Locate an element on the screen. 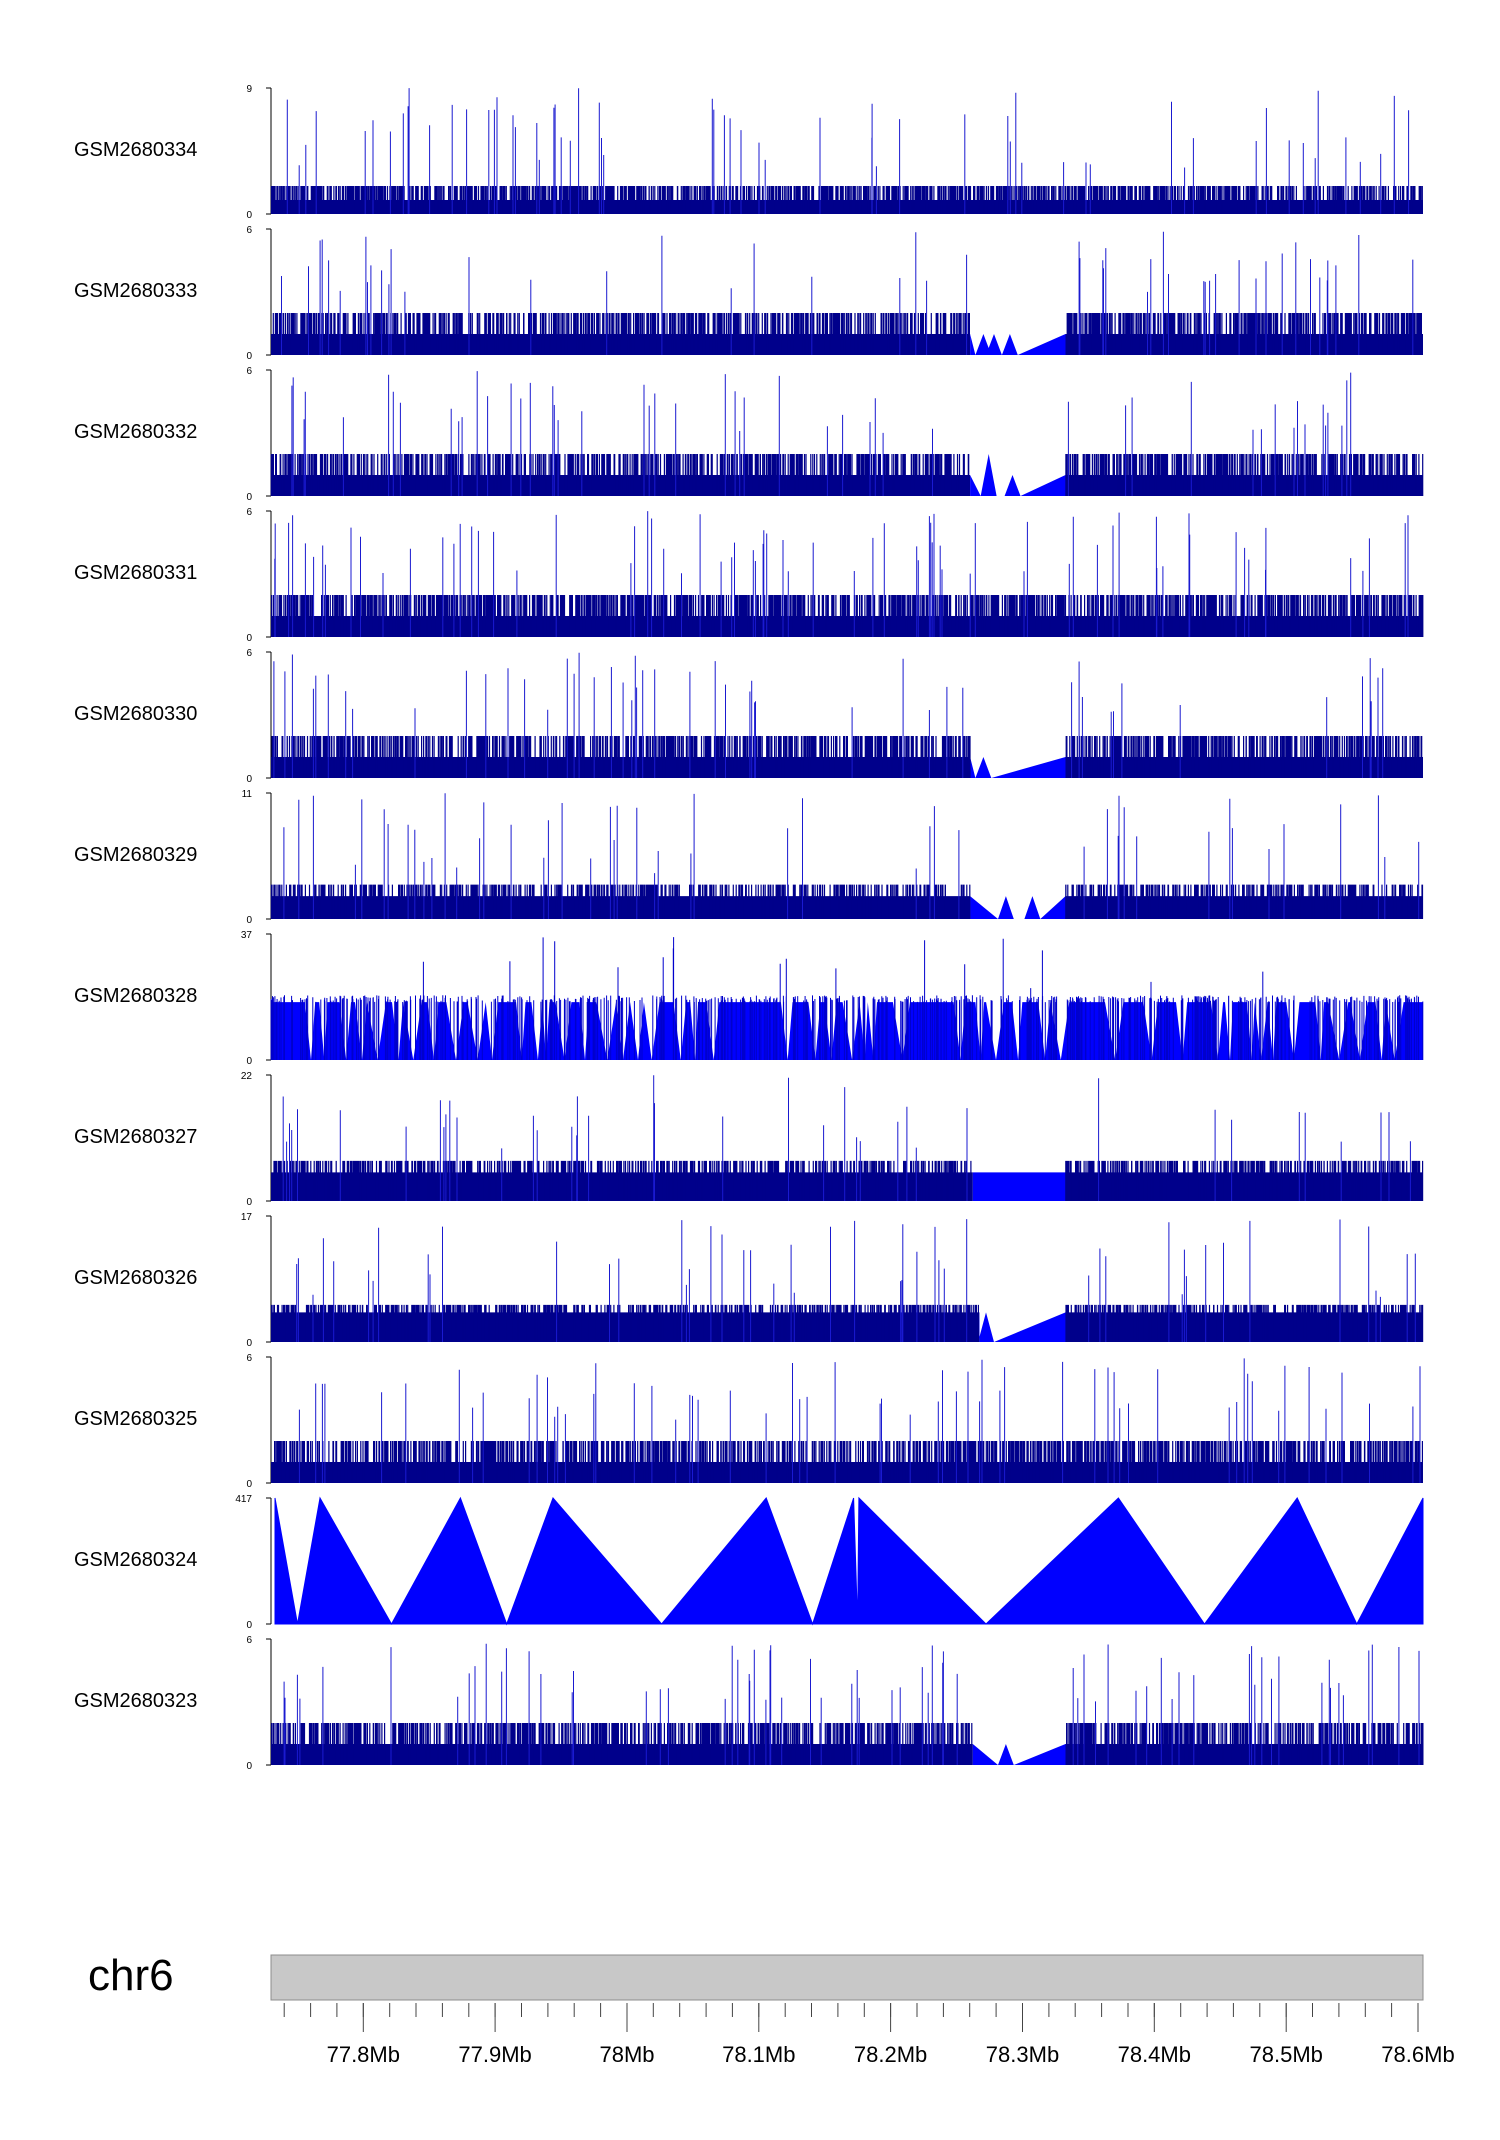 The image size is (1500, 2140). track-label: GSM2680330 is located at coordinates (135, 714).